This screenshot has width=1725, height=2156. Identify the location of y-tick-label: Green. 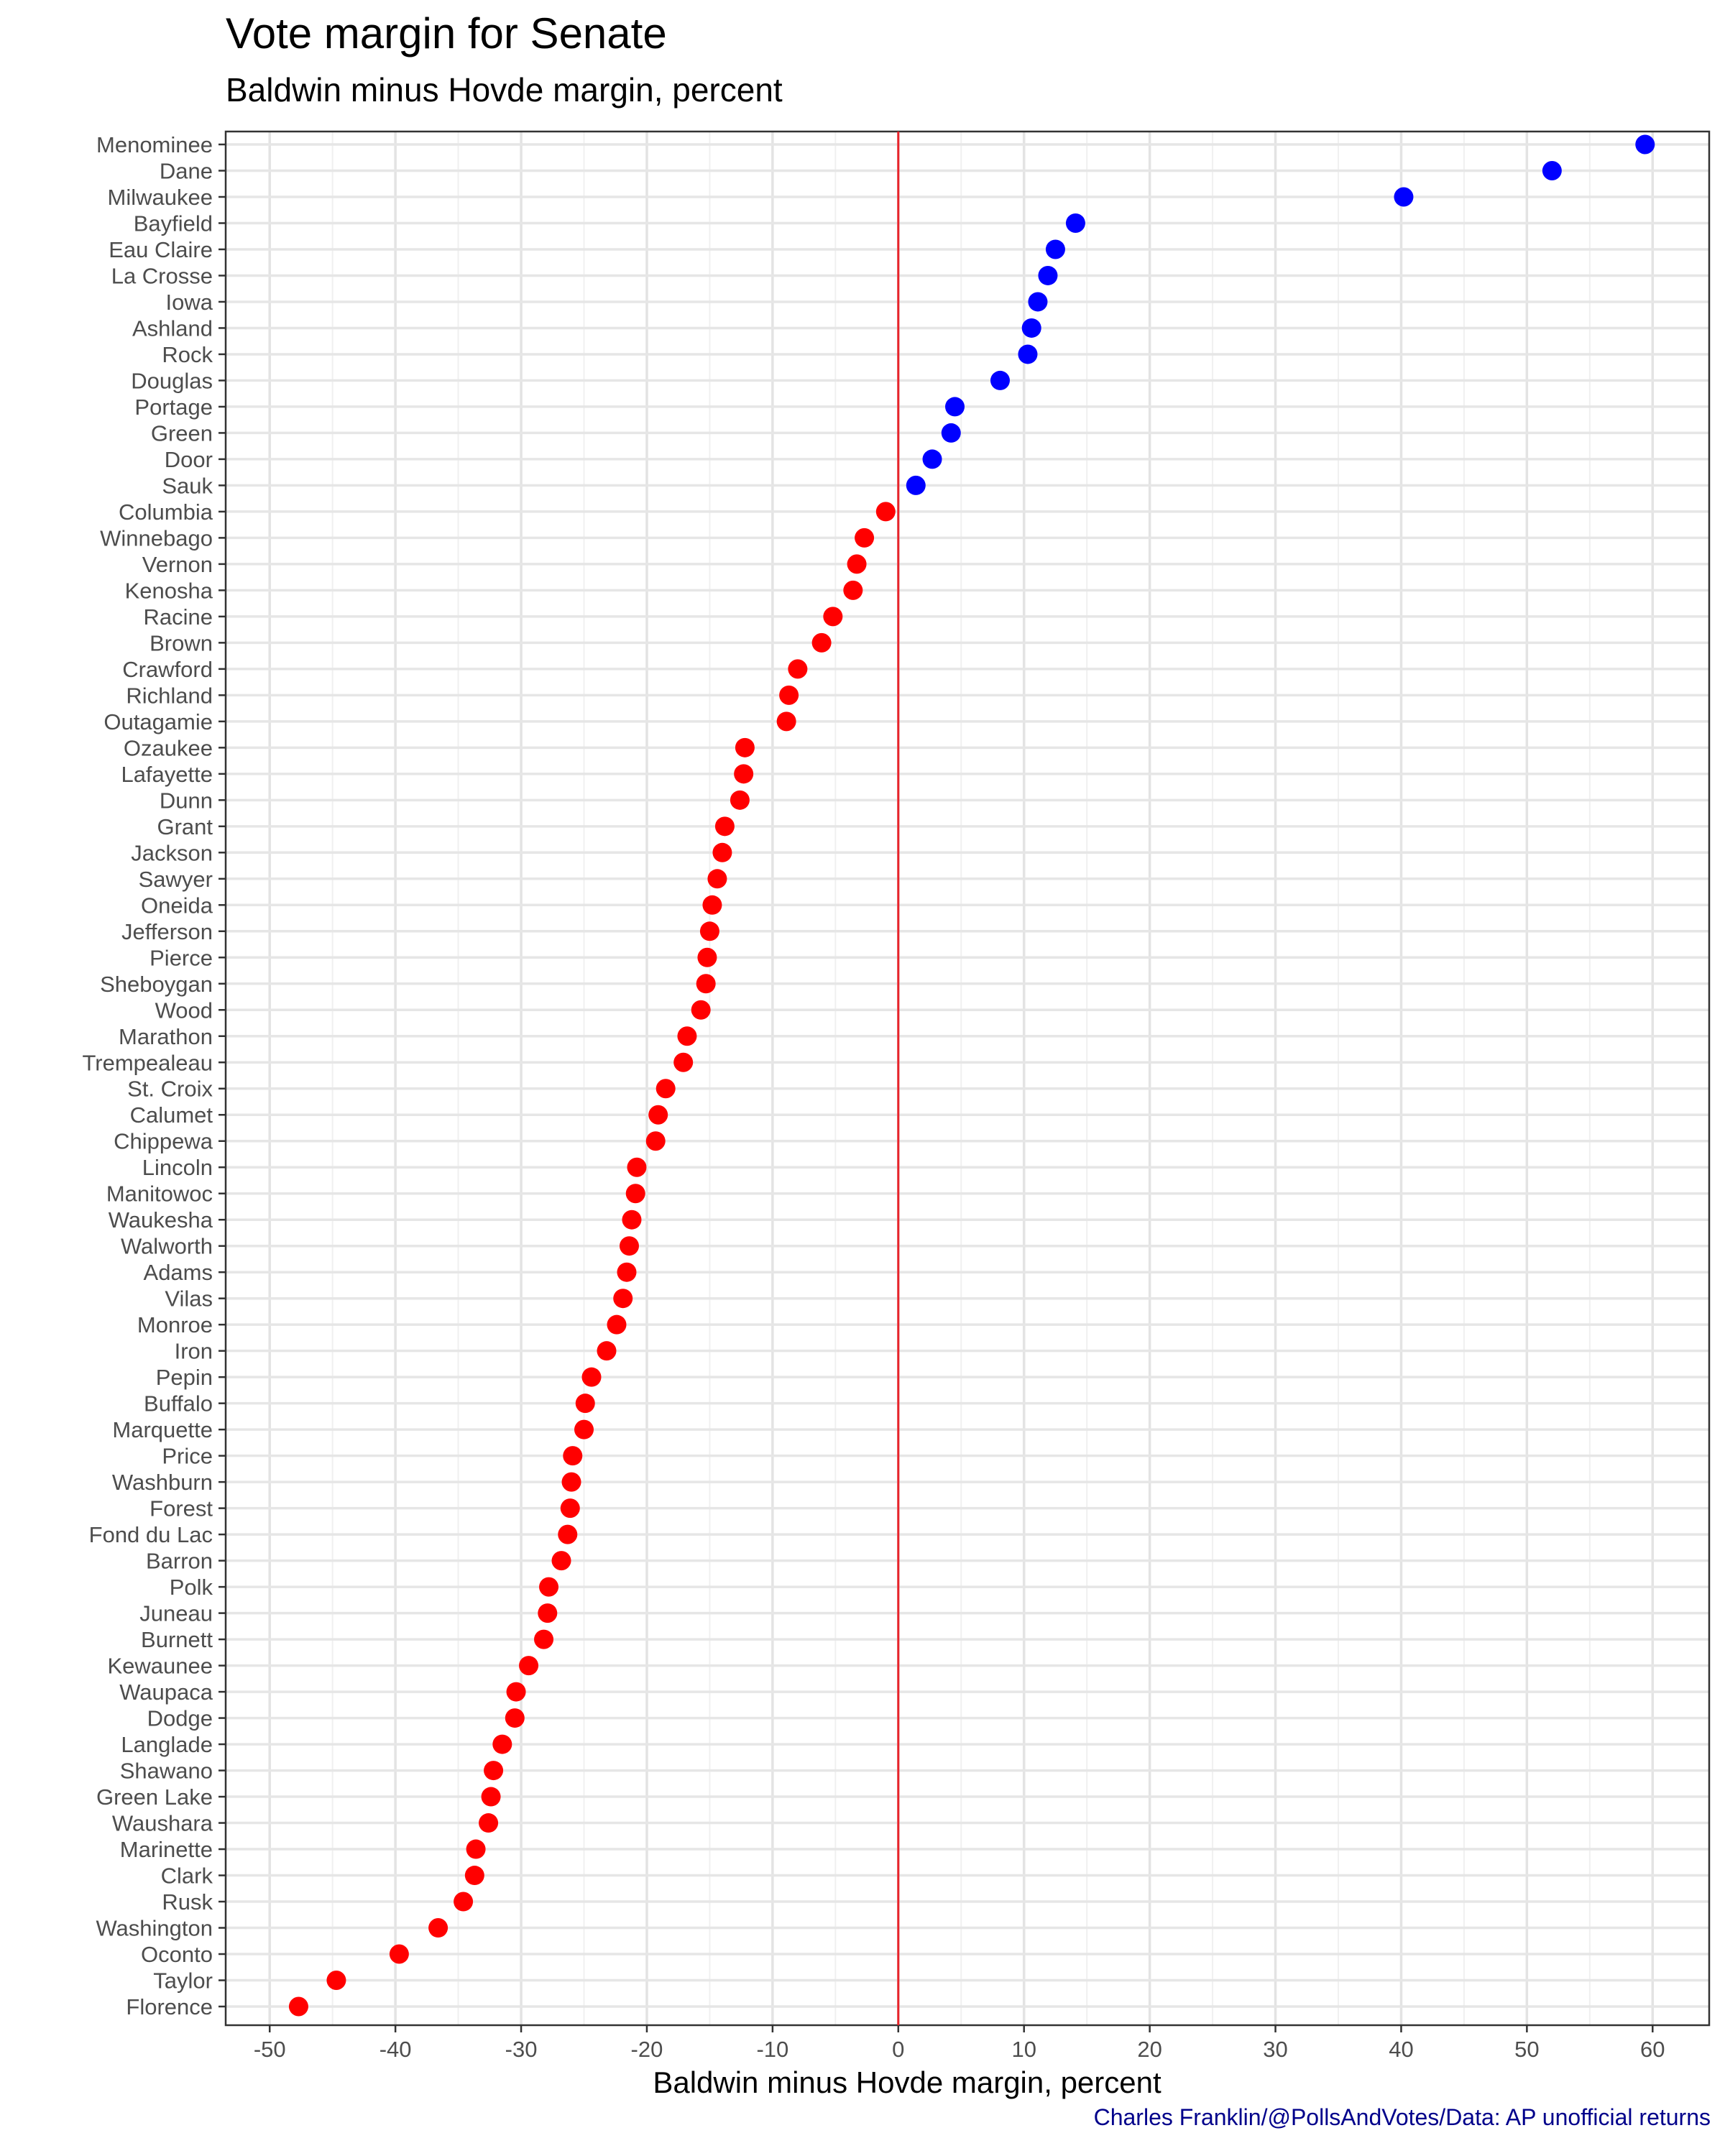
(182, 433).